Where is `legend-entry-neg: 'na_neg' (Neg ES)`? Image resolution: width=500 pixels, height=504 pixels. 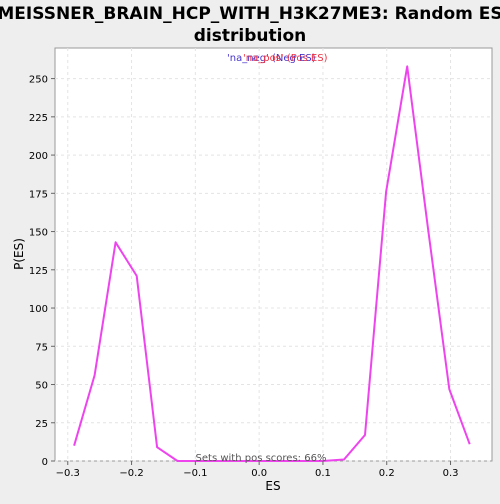 legend-entry-neg: 'na_neg' (Neg ES) is located at coordinates (271, 58).